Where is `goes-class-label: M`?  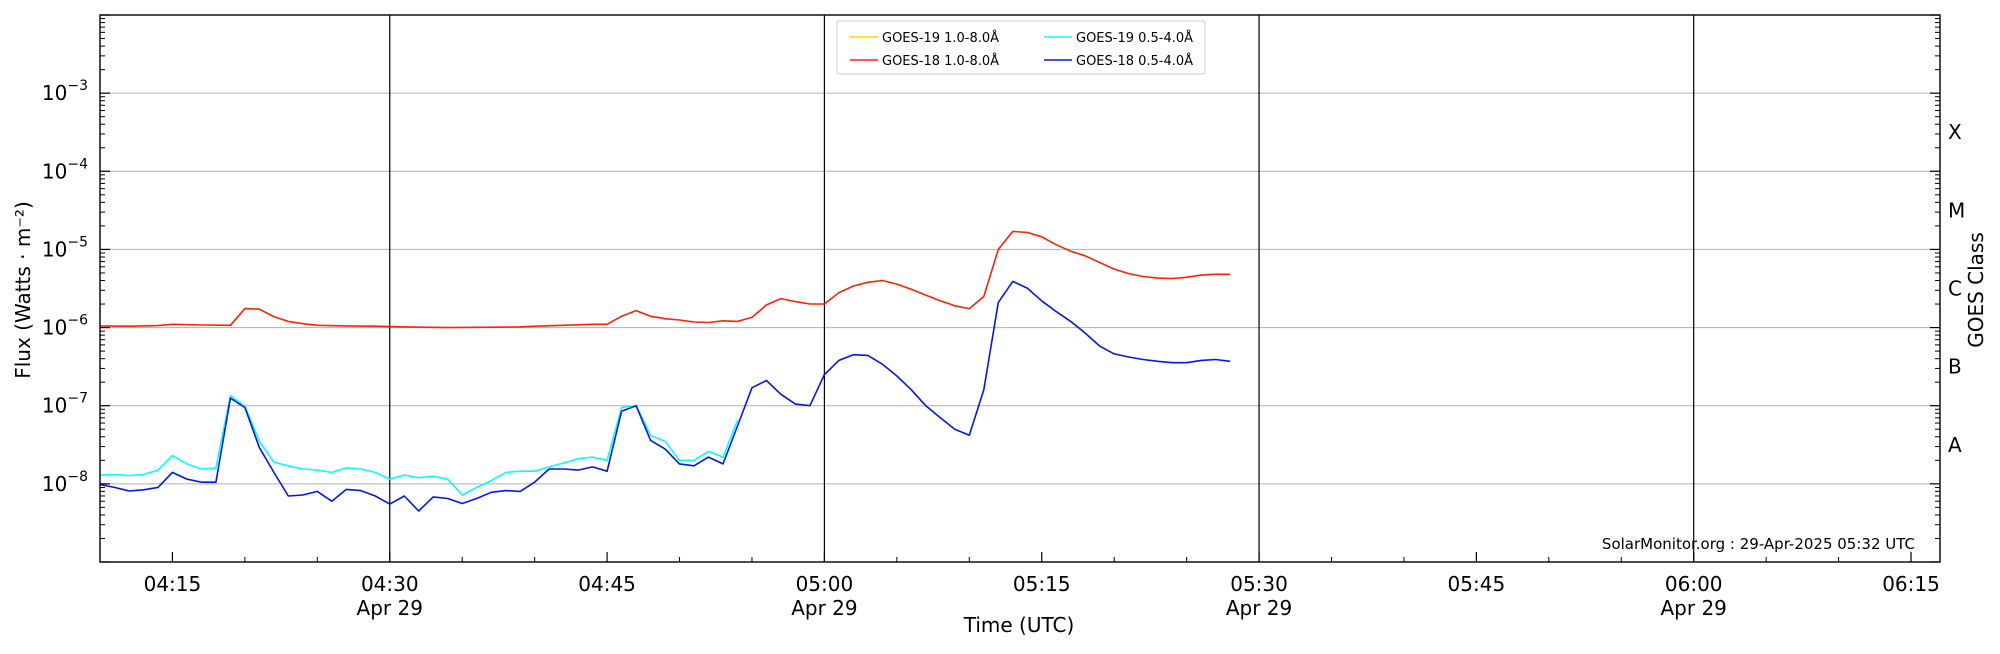
goes-class-label: M is located at coordinates (1956, 210).